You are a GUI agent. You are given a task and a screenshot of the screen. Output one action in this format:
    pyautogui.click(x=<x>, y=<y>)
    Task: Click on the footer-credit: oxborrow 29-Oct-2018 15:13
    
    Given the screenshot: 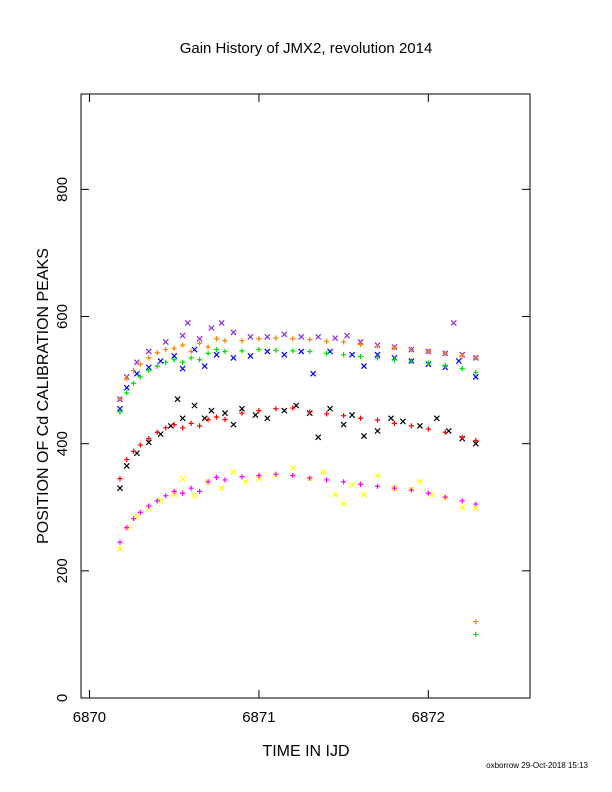 What is the action you would take?
    pyautogui.click(x=537, y=765)
    